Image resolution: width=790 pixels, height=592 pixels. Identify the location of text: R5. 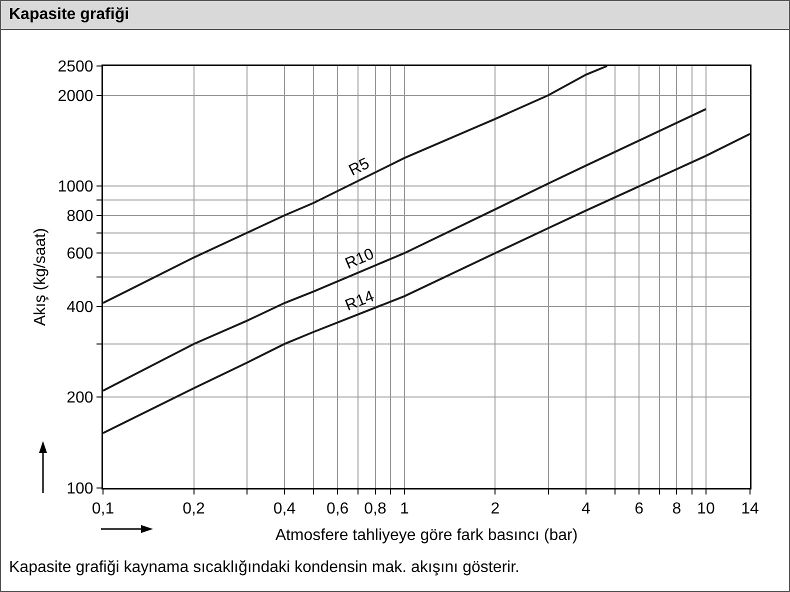
(359, 167).